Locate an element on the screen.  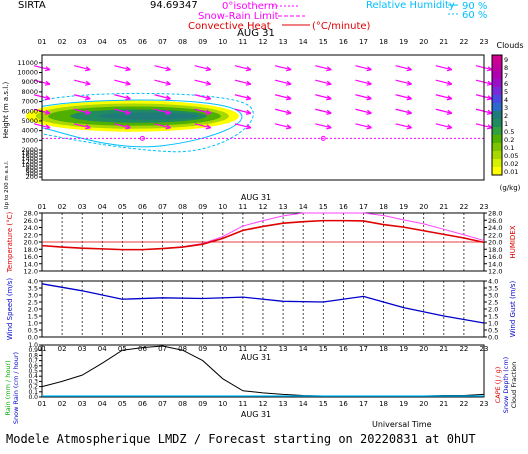
precip-tick-label: 0.2 is located at coordinates (33, 387).